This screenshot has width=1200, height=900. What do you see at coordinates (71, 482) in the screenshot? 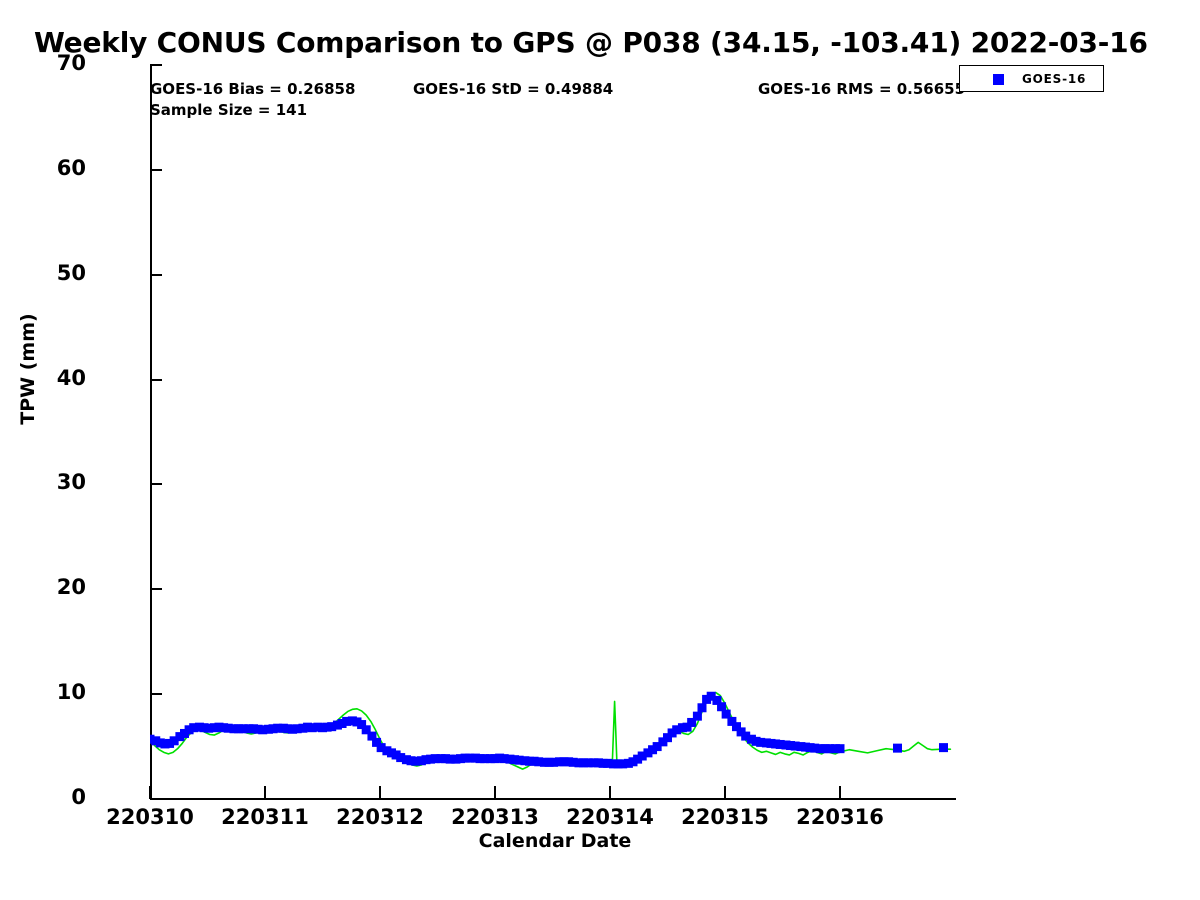
I see `y-tick-label-30: 30` at bounding box center [71, 482].